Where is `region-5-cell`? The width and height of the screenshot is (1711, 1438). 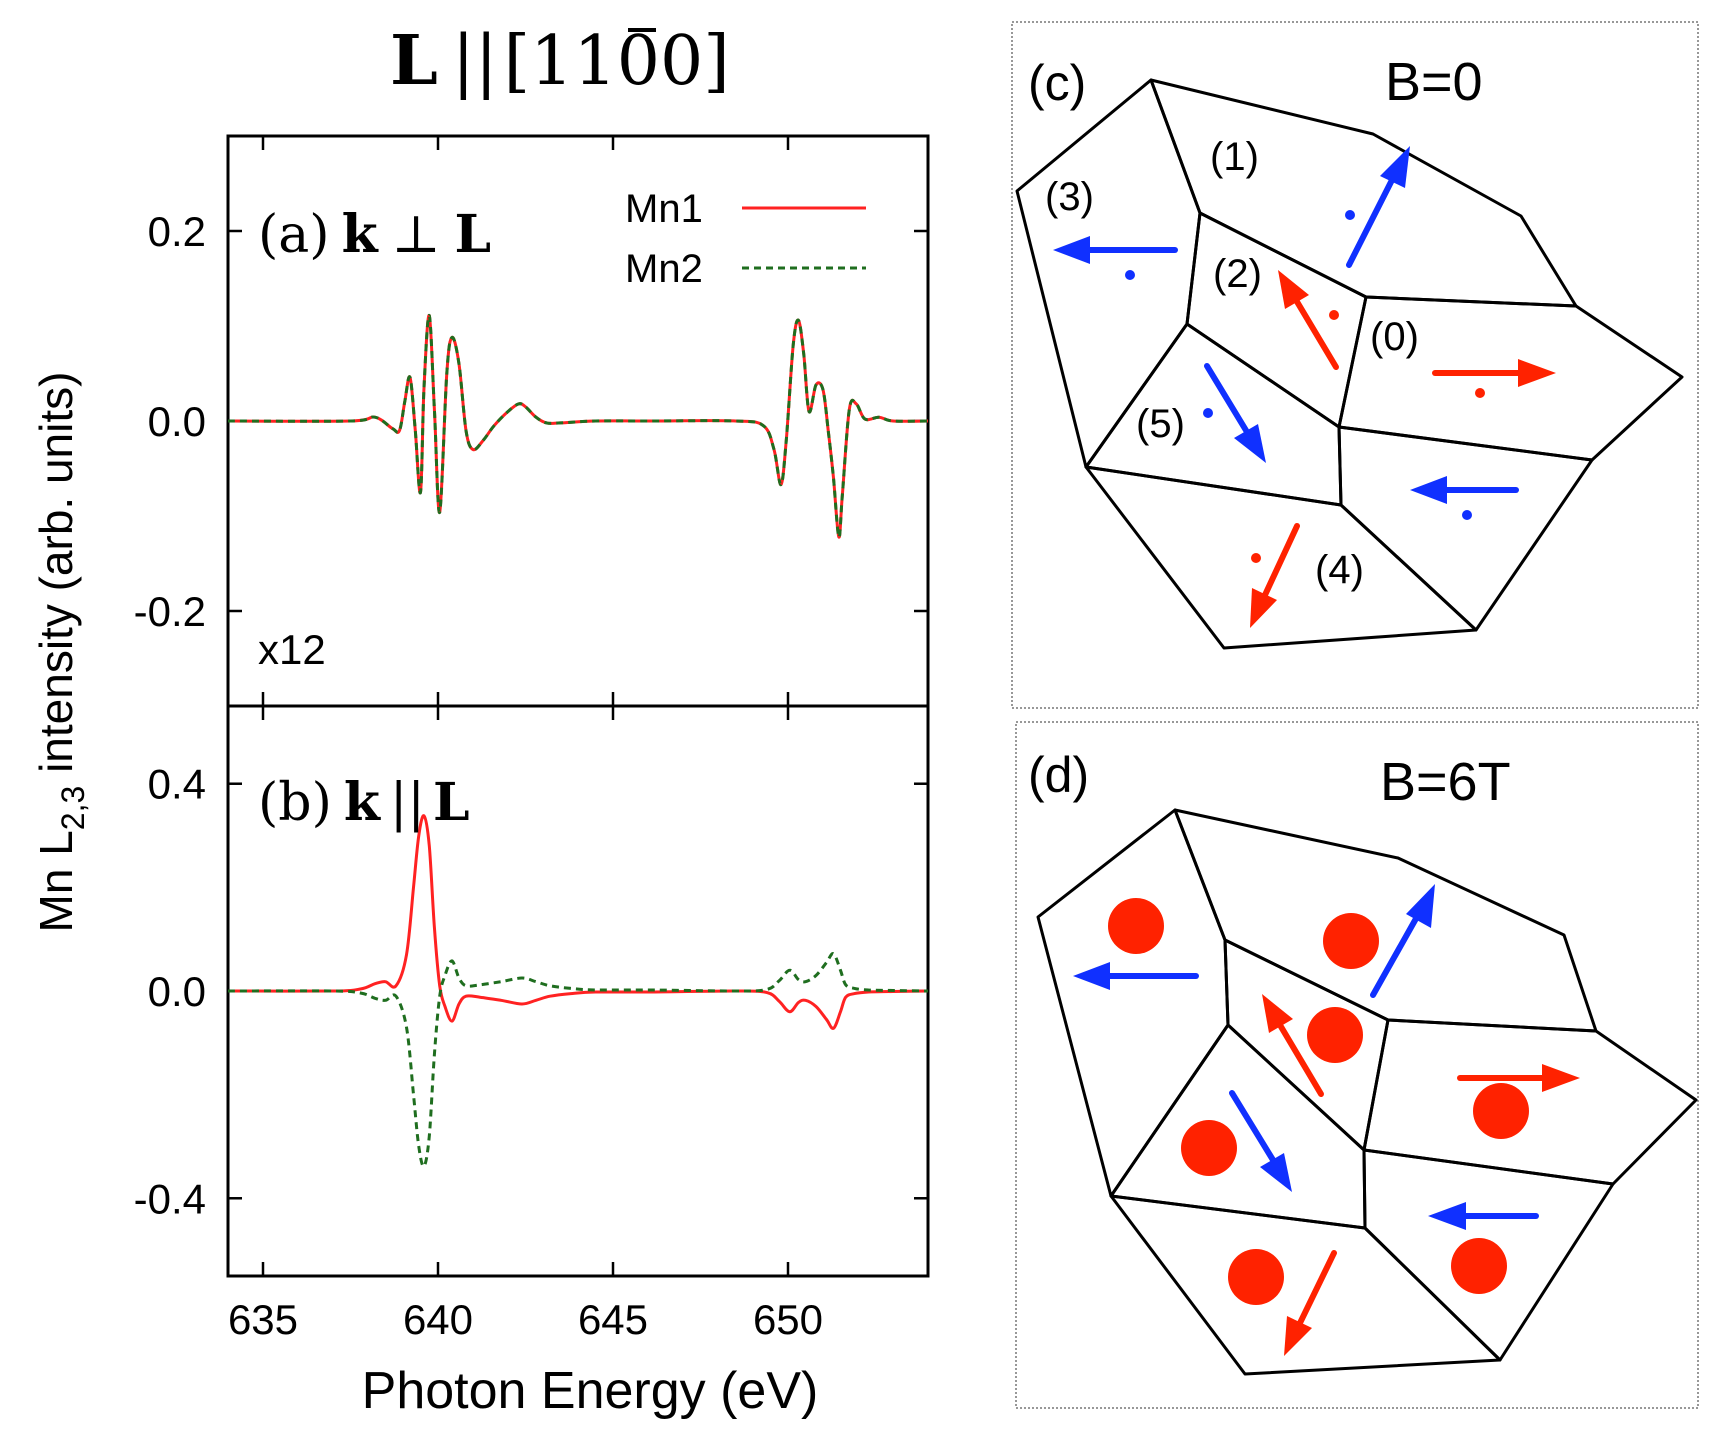 region-5-cell is located at coordinates (1213, 414).